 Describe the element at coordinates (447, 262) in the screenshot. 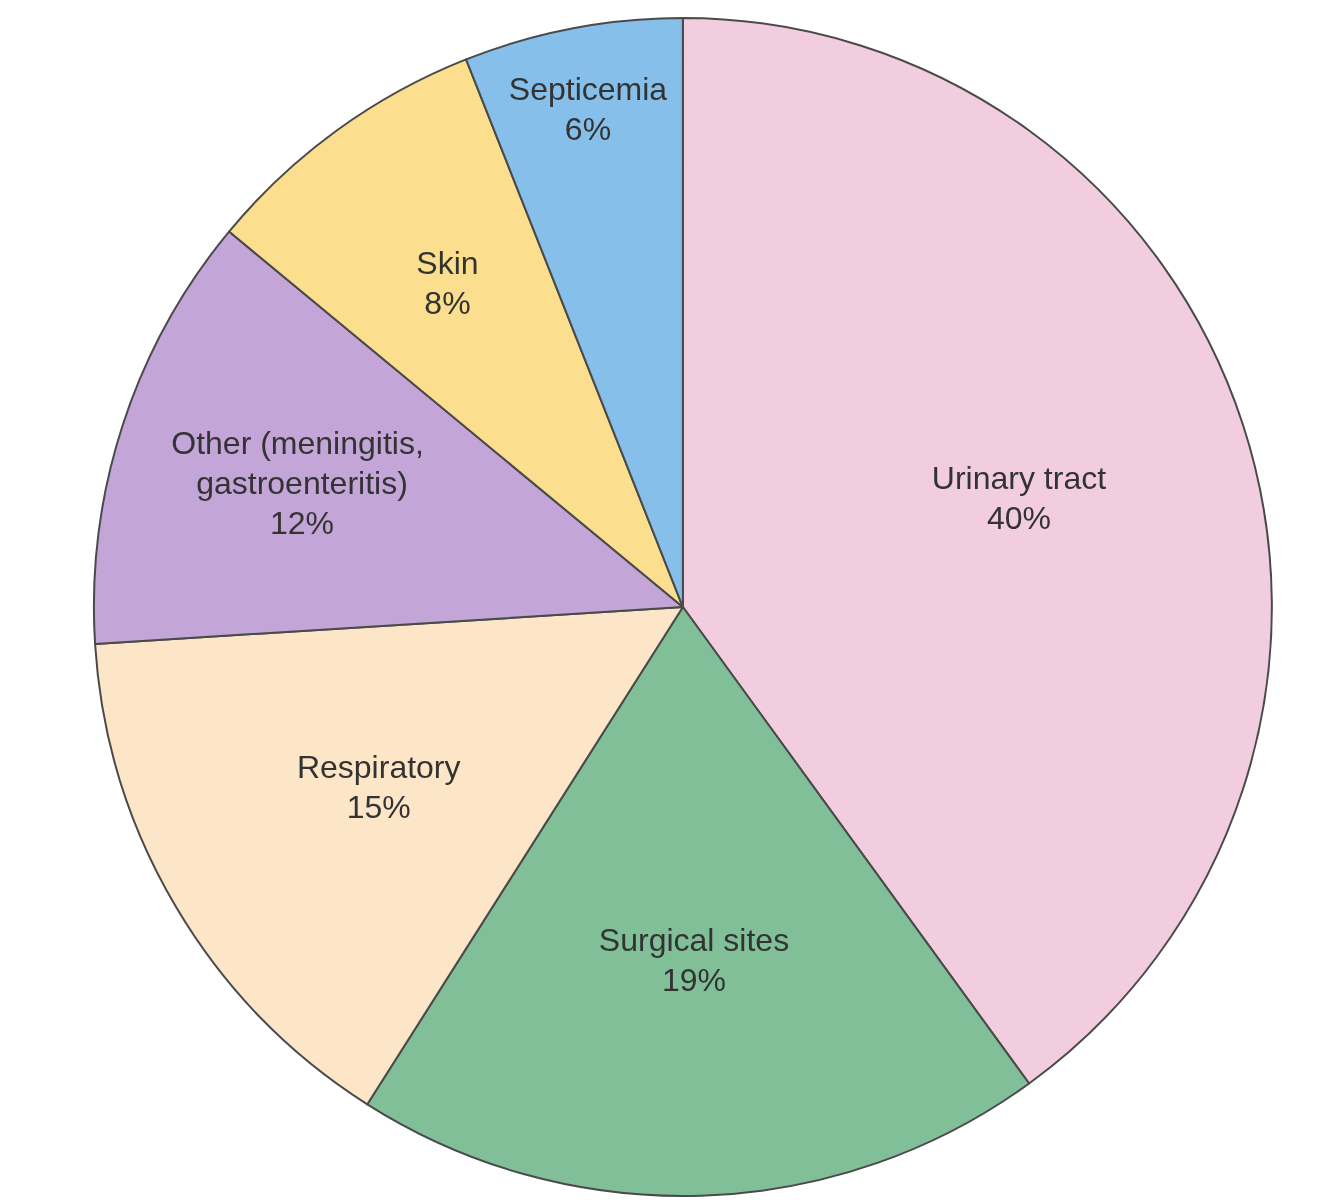

I see `slice-label: Skin` at that location.